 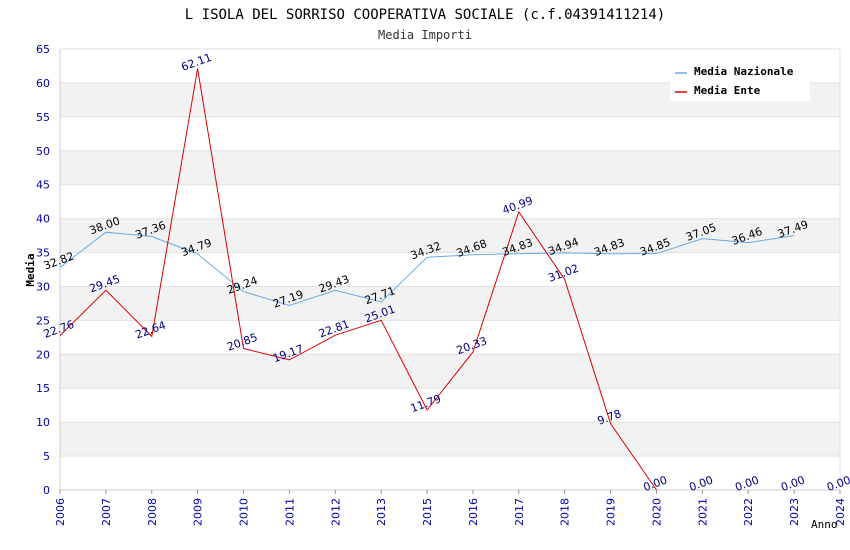 I want to click on x-tick-label: 2022, so click(x=748, y=512).